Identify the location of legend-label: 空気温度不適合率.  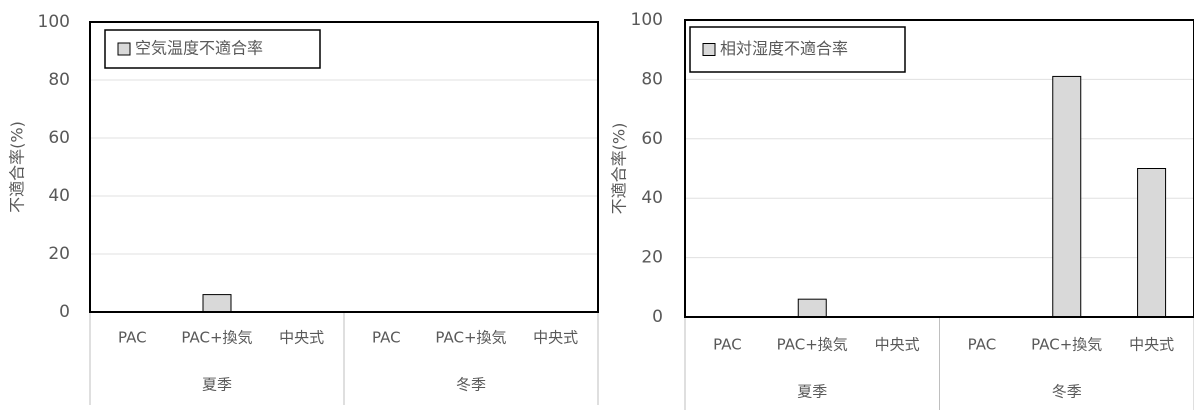
(199, 48).